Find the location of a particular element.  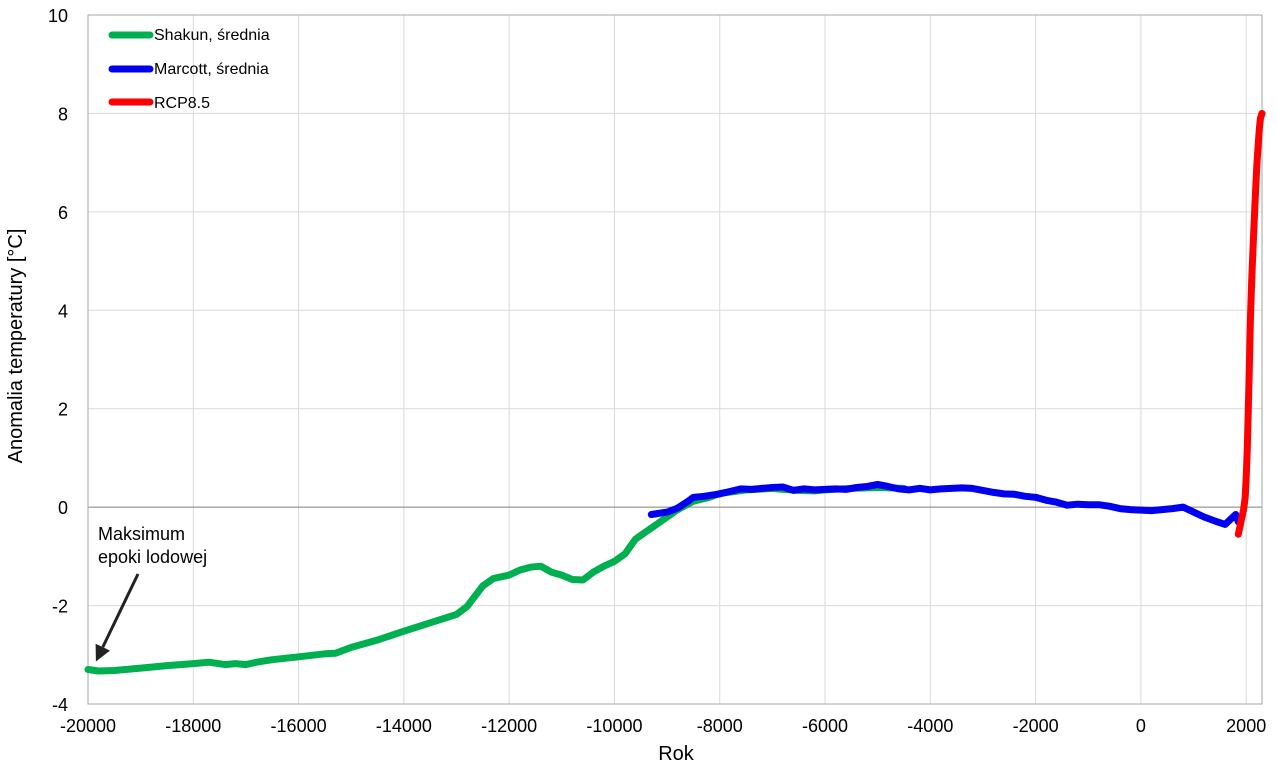

x-tick-label: -20000 is located at coordinates (88, 726).